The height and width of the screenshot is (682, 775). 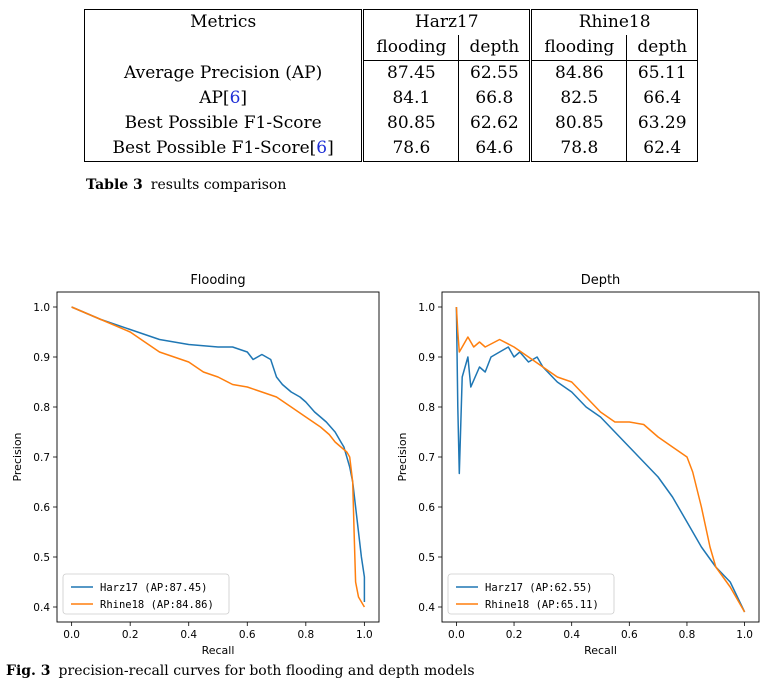 I want to click on legend-entry: Harz17 (AP:62.55), so click(x=538, y=588).